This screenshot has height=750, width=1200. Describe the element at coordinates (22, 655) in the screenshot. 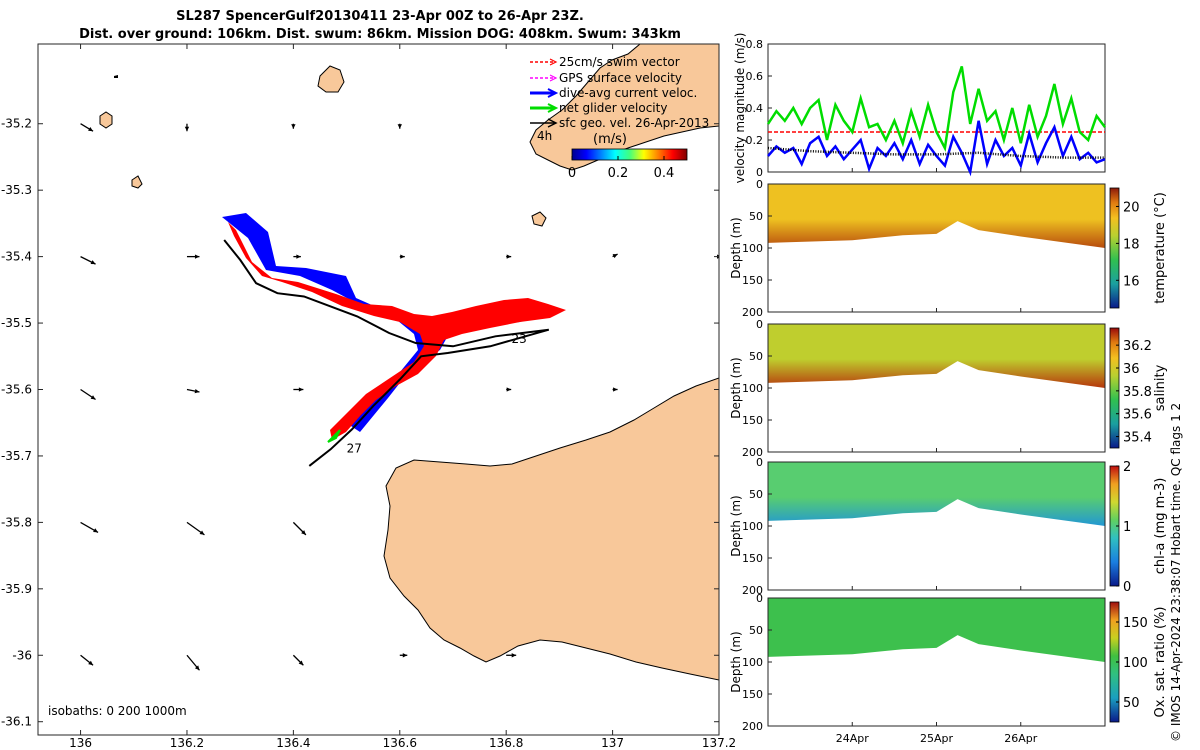

I see `map-y-tick-label: -36` at that location.